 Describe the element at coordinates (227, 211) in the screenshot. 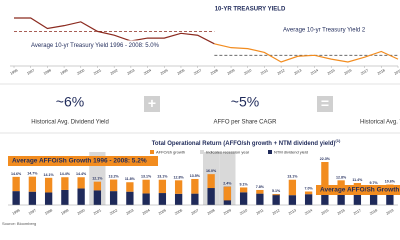

I see `x-tick-label: 2009` at that location.